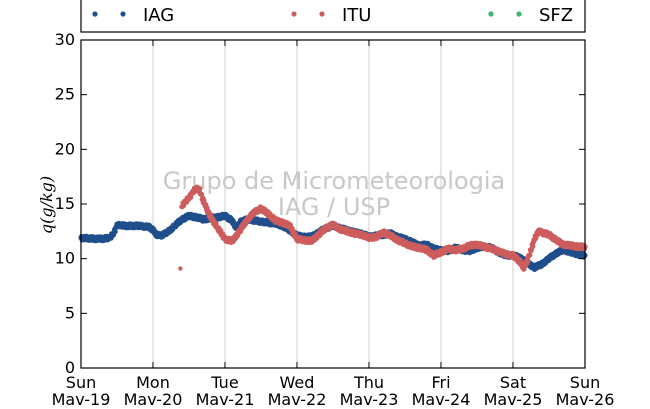 This screenshot has height=409, width=650. I want to click on watermark: Grupo de Micrometeorologia IAG / USP, so click(334, 194).